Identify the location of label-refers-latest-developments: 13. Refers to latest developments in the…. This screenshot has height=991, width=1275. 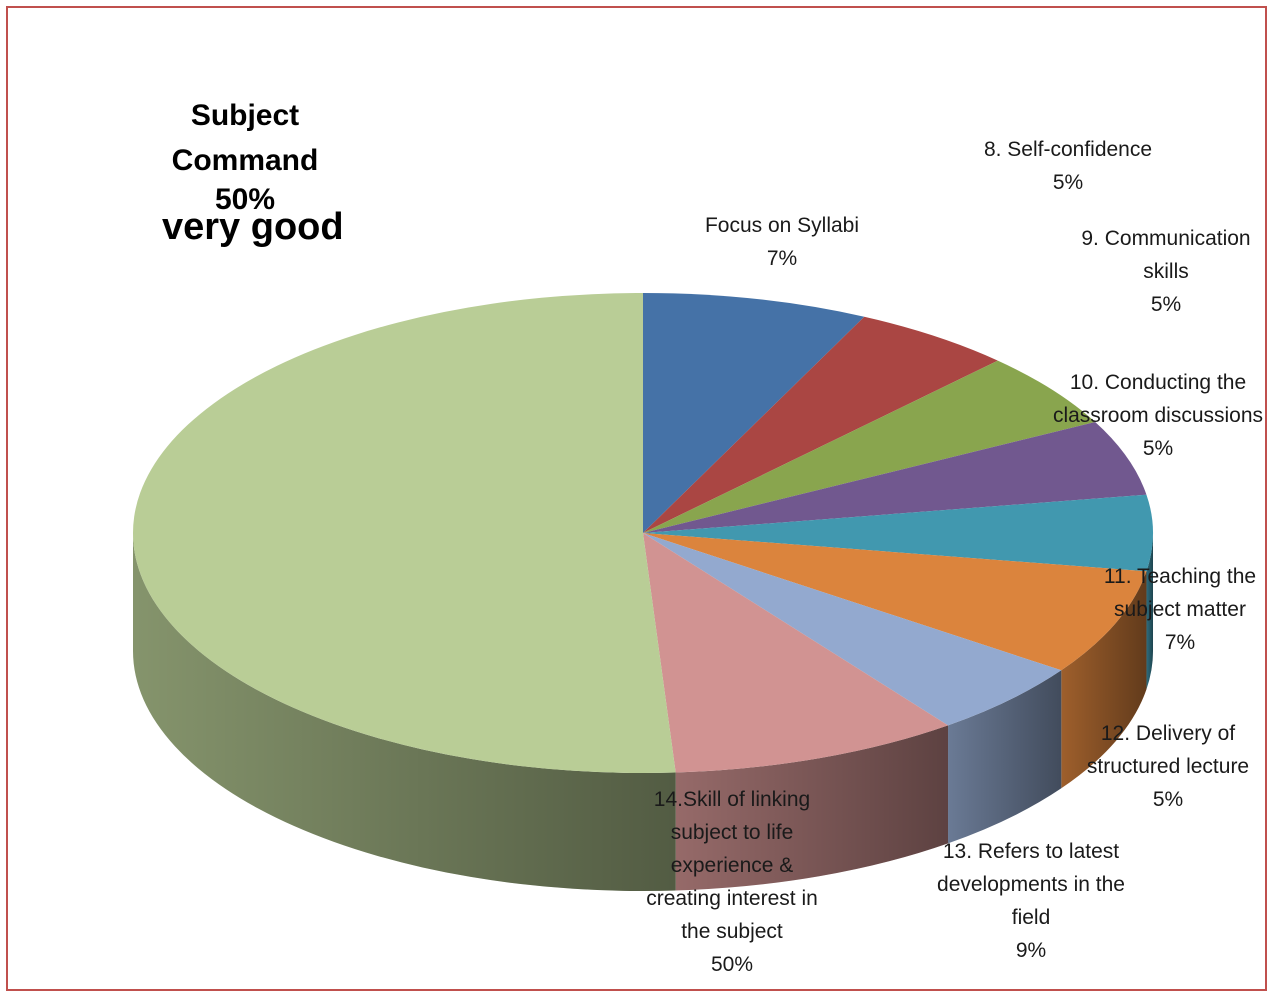
(1031, 901).